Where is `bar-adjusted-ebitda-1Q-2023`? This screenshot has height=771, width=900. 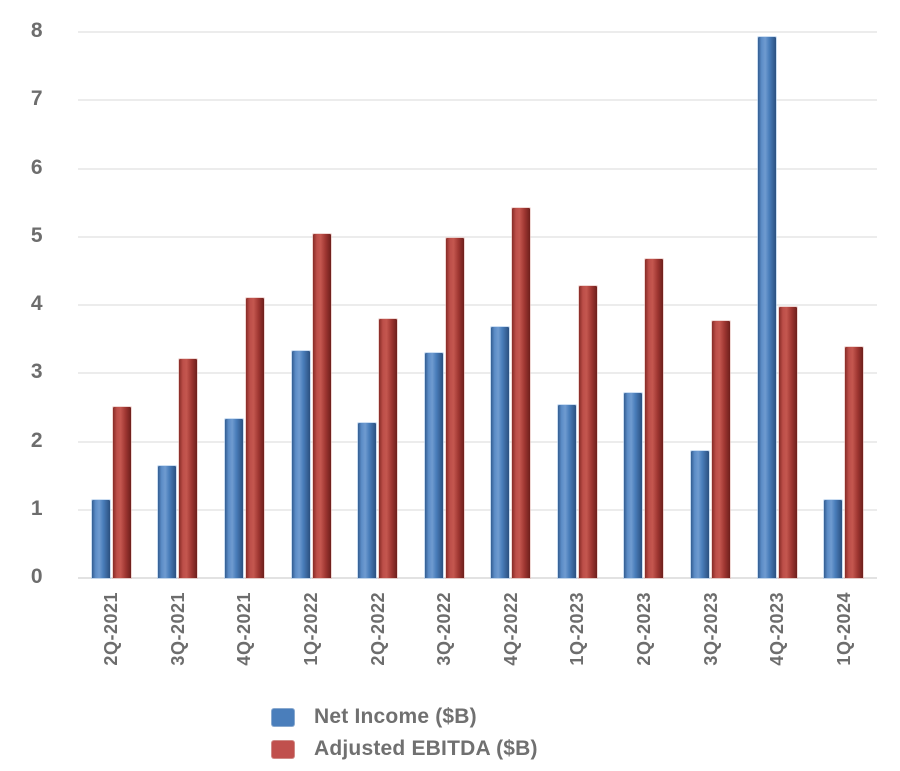 bar-adjusted-ebitda-1Q-2023 is located at coordinates (587, 431).